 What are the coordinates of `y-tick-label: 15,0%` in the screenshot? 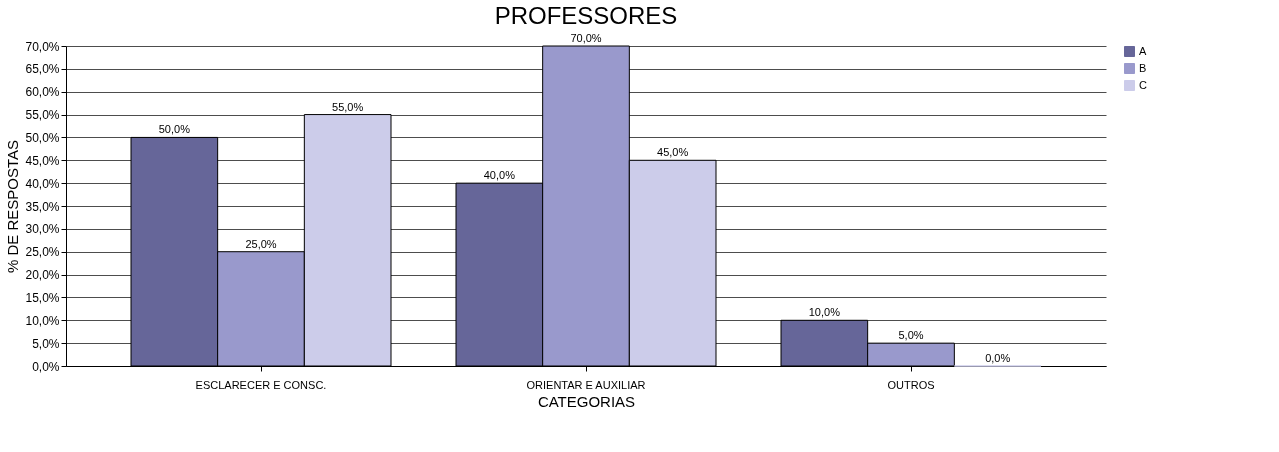 It's located at (42, 297).